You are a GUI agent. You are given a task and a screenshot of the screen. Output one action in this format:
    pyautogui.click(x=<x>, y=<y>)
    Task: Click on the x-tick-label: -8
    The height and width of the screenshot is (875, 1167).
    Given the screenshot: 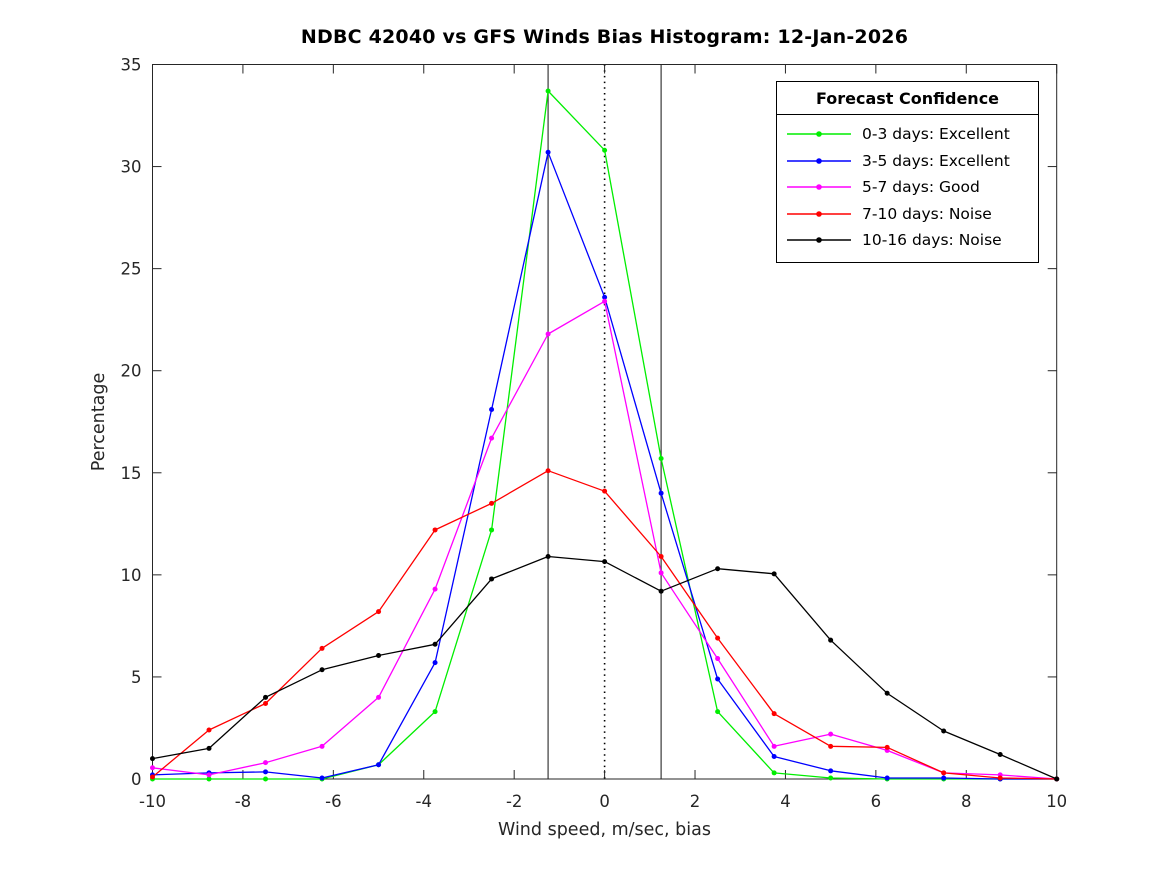 What is the action you would take?
    pyautogui.click(x=243, y=801)
    